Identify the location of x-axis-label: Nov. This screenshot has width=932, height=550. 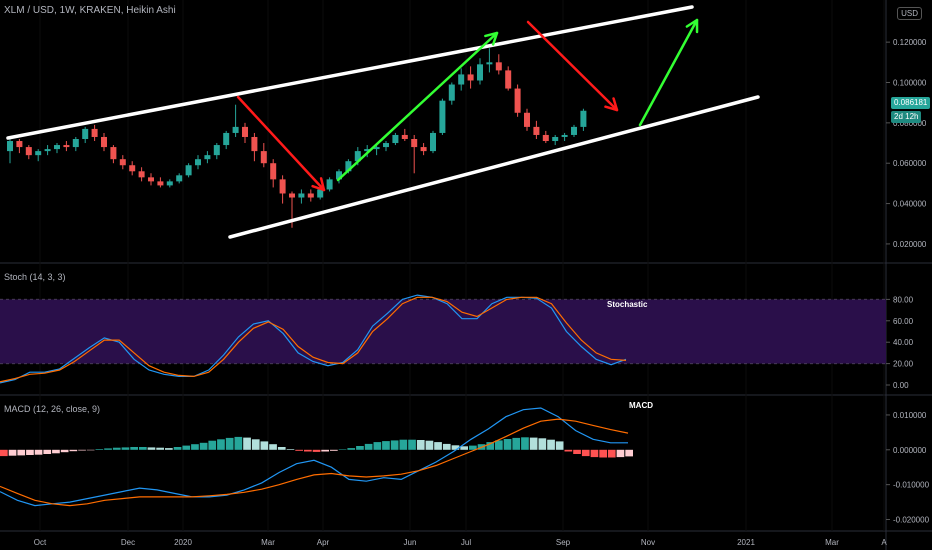
(648, 542).